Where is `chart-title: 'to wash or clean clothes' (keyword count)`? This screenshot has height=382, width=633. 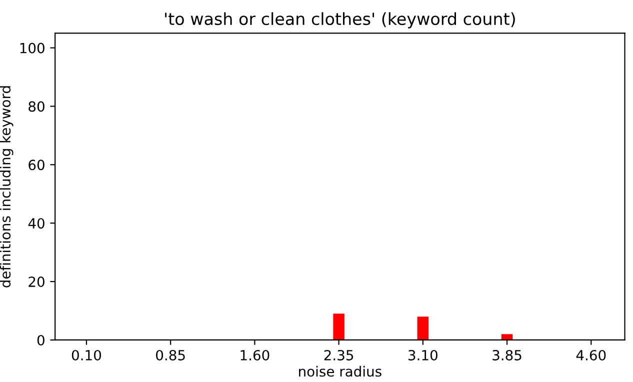 chart-title: 'to wash or clean clothes' (keyword count) is located at coordinates (340, 20).